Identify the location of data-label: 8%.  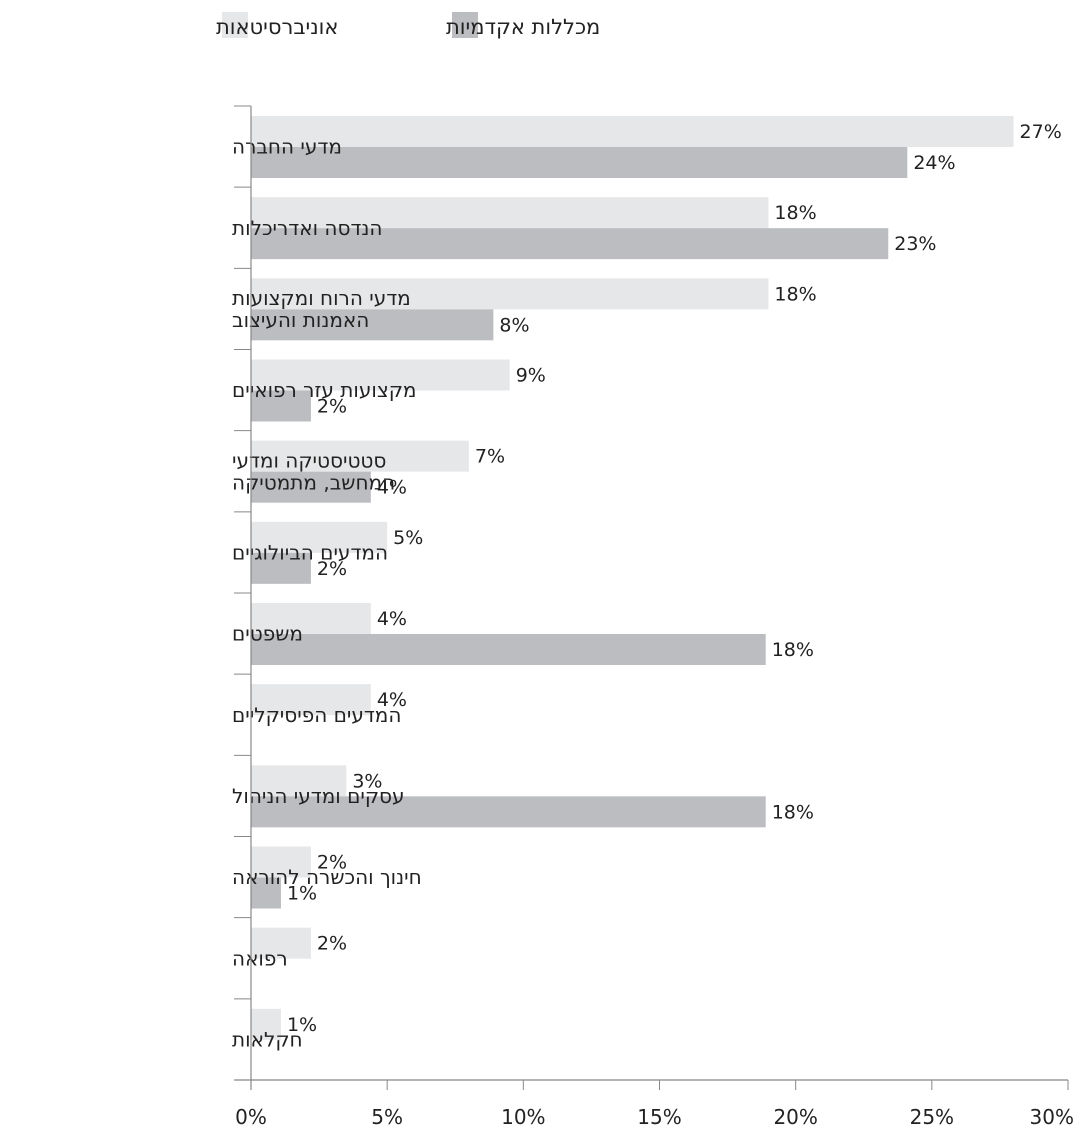
(514, 325).